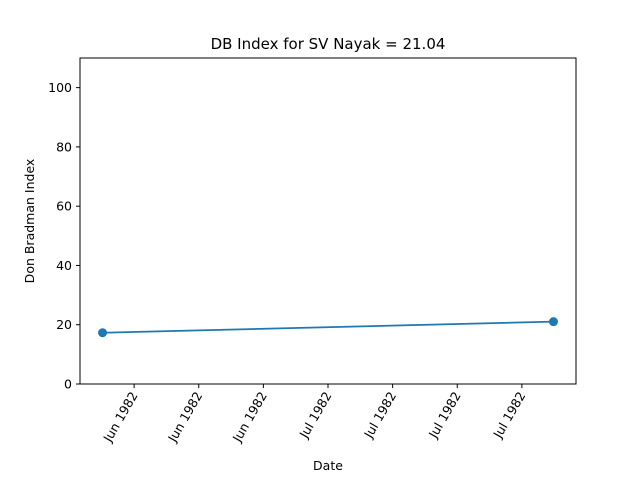  What do you see at coordinates (328, 44) in the screenshot?
I see `chart-title: DB Index for SV Nayak = 21.04` at bounding box center [328, 44].